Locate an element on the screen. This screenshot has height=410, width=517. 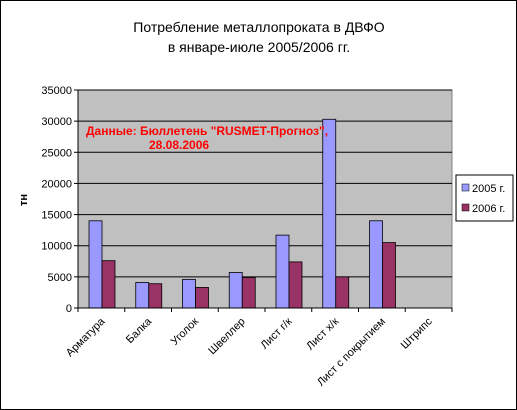
legend: 2005 г. 2006 г. is located at coordinates (484, 198).